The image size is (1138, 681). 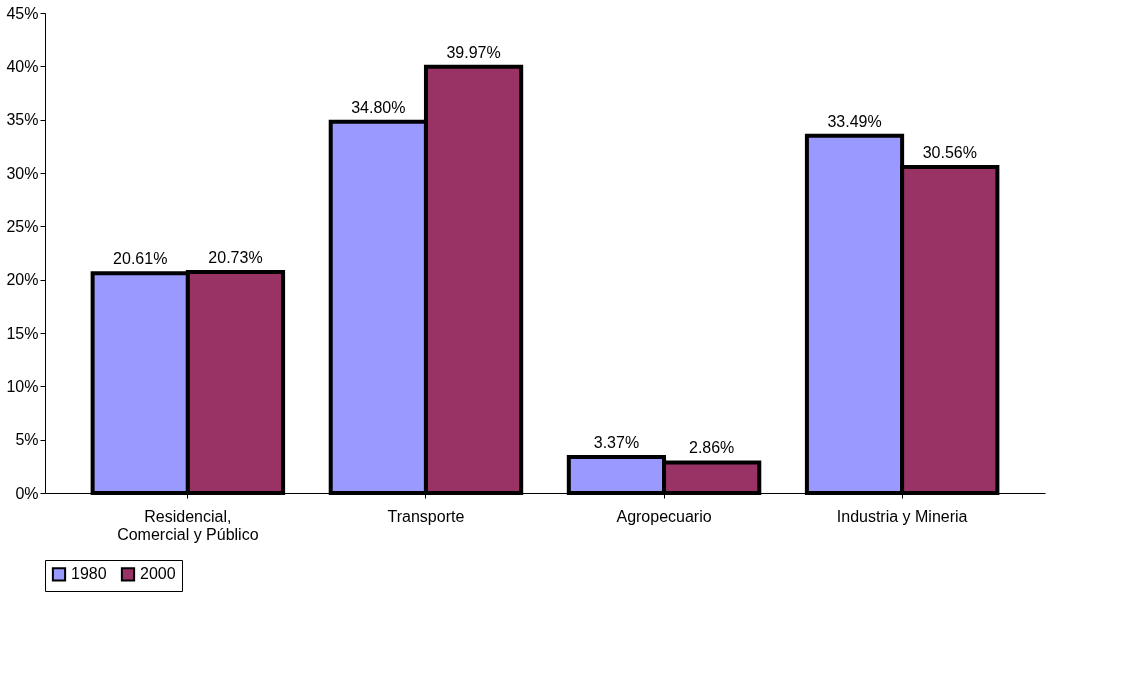 What do you see at coordinates (616, 443) in the screenshot?
I see `text: 3.37%` at bounding box center [616, 443].